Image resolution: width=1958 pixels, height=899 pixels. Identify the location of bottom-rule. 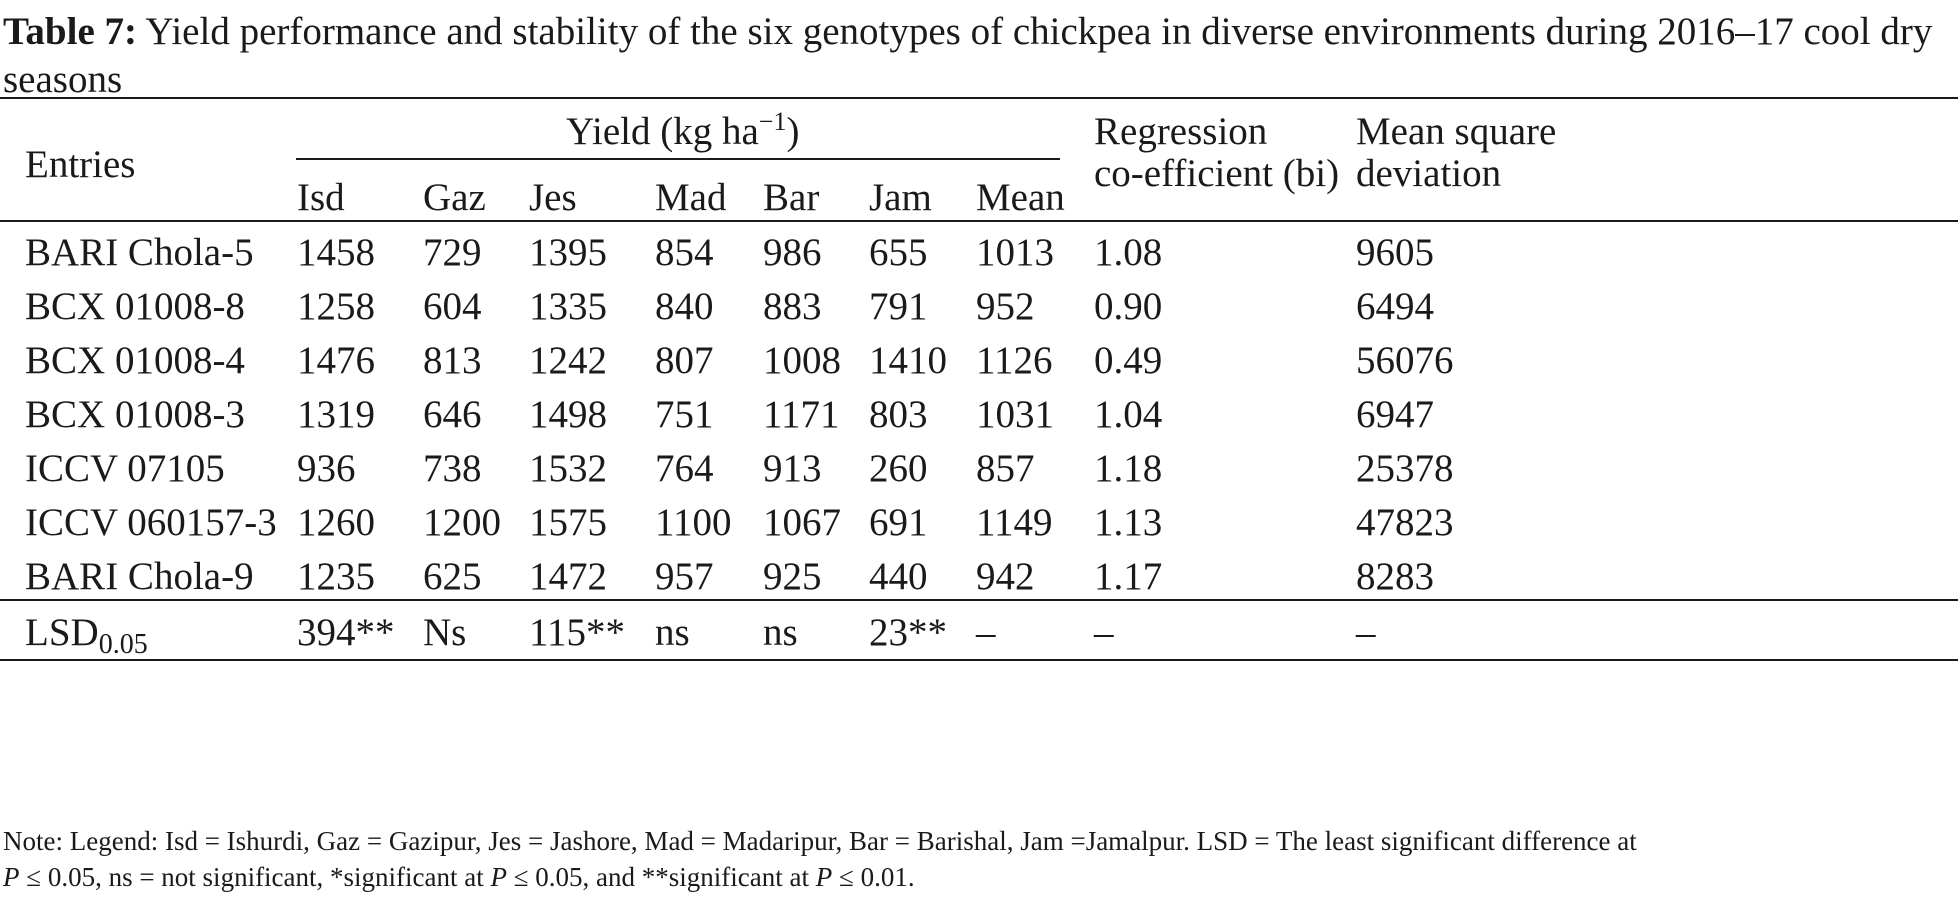
(979, 660).